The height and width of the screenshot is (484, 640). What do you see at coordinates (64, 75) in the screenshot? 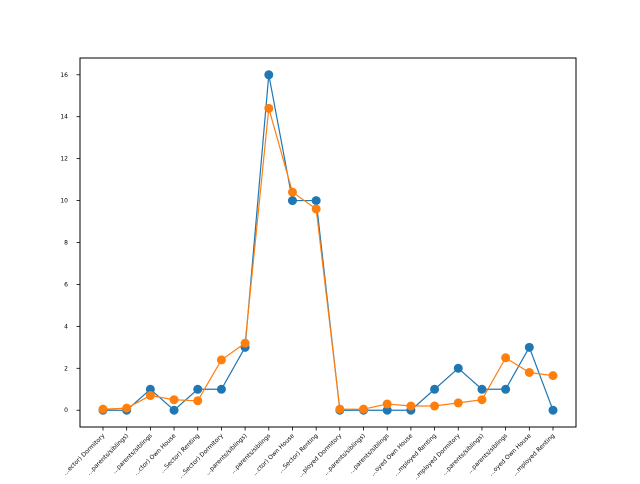
I see `y-tick-label: 16` at bounding box center [64, 75].